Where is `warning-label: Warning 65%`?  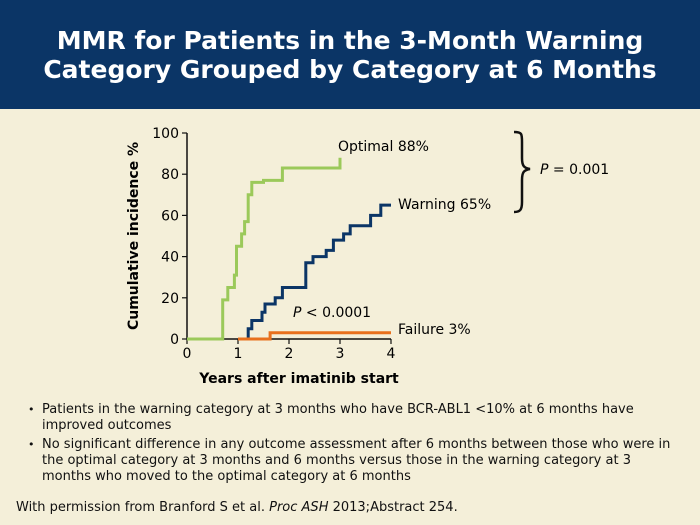
warning-label: Warning 65% is located at coordinates (444, 205).